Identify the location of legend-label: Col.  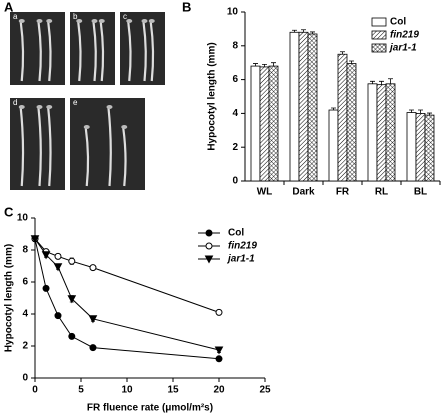
(236, 233).